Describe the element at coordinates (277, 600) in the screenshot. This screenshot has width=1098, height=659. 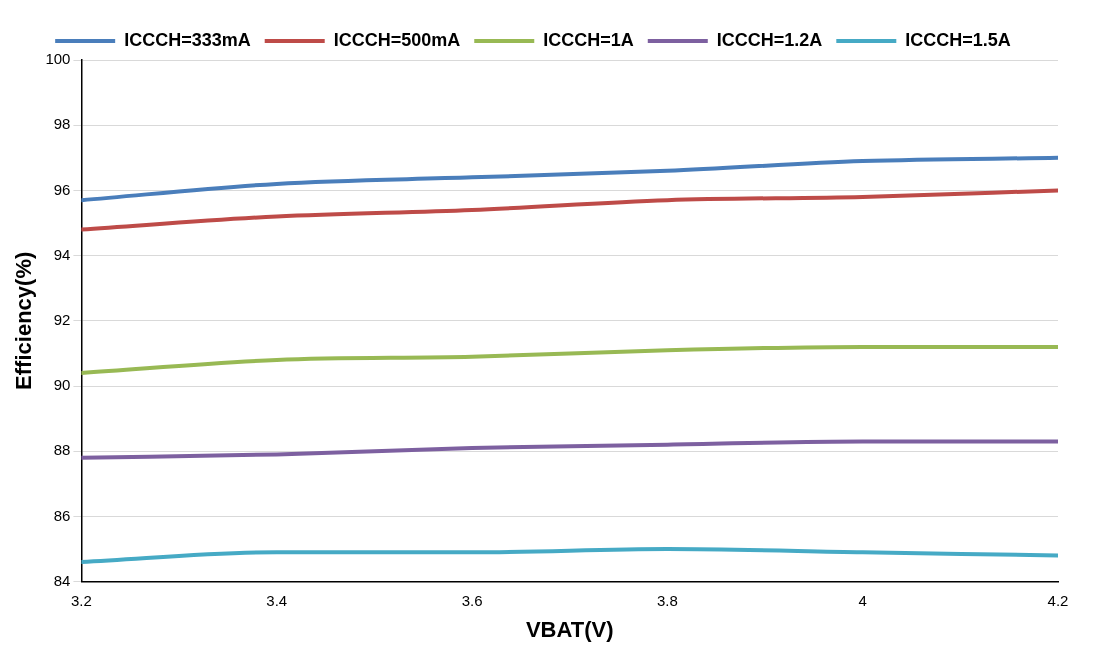
I see `x-tick-label: 3.4` at that location.